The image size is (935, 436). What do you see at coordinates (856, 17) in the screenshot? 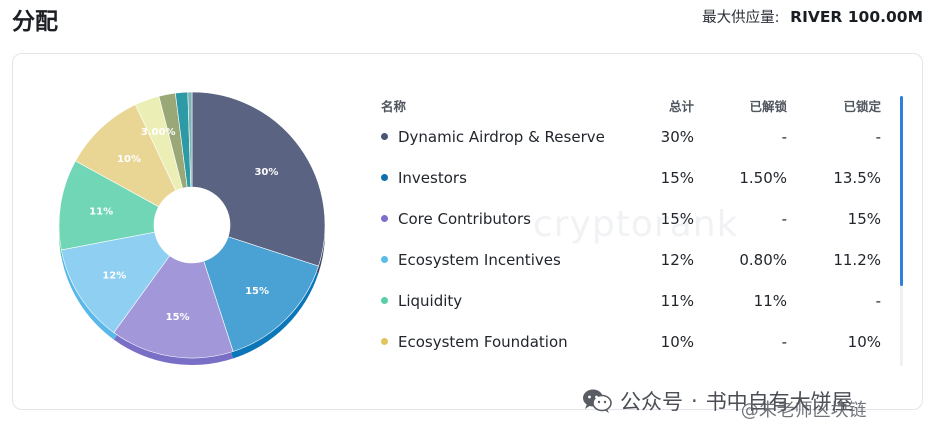
I see `max-supply-value: RIVER 100.00M` at bounding box center [856, 17].